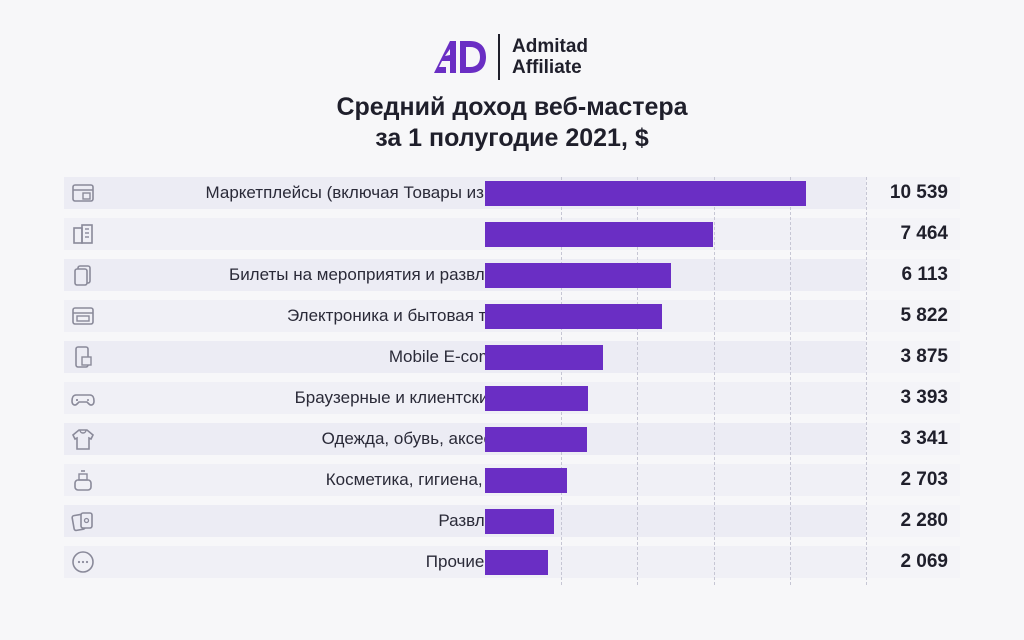  I want to click on storefront-icon, so click(83, 193).